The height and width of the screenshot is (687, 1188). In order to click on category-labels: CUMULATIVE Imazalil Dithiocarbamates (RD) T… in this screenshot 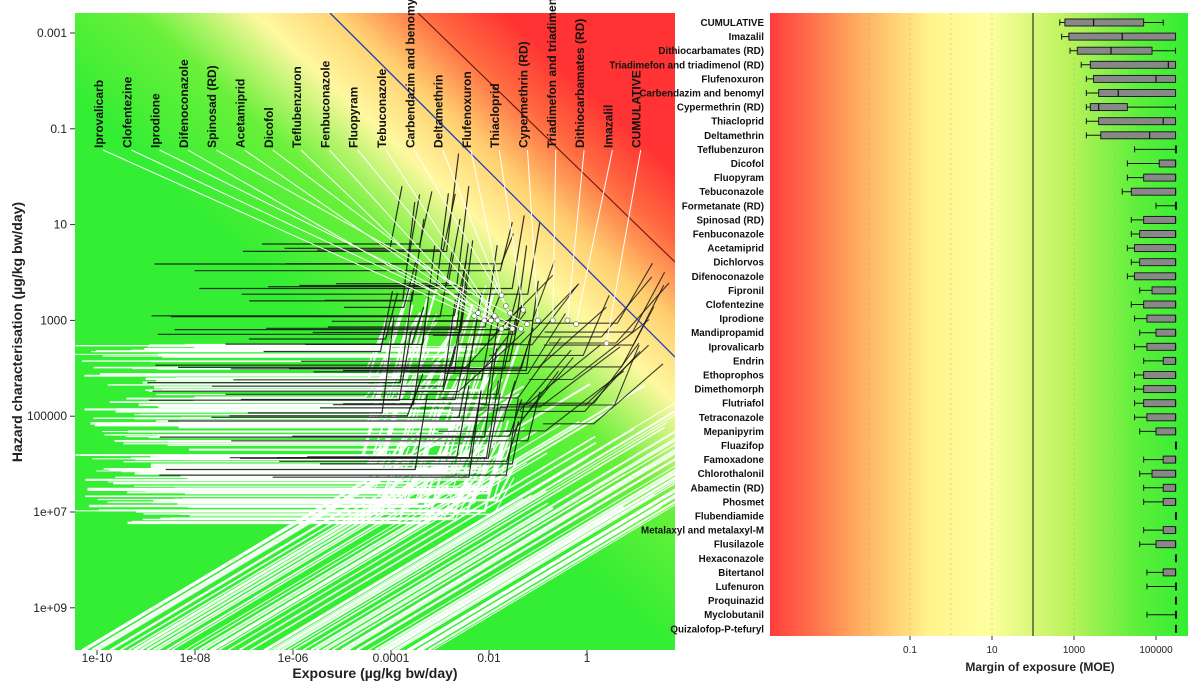, I will do `click(686, 326)`.